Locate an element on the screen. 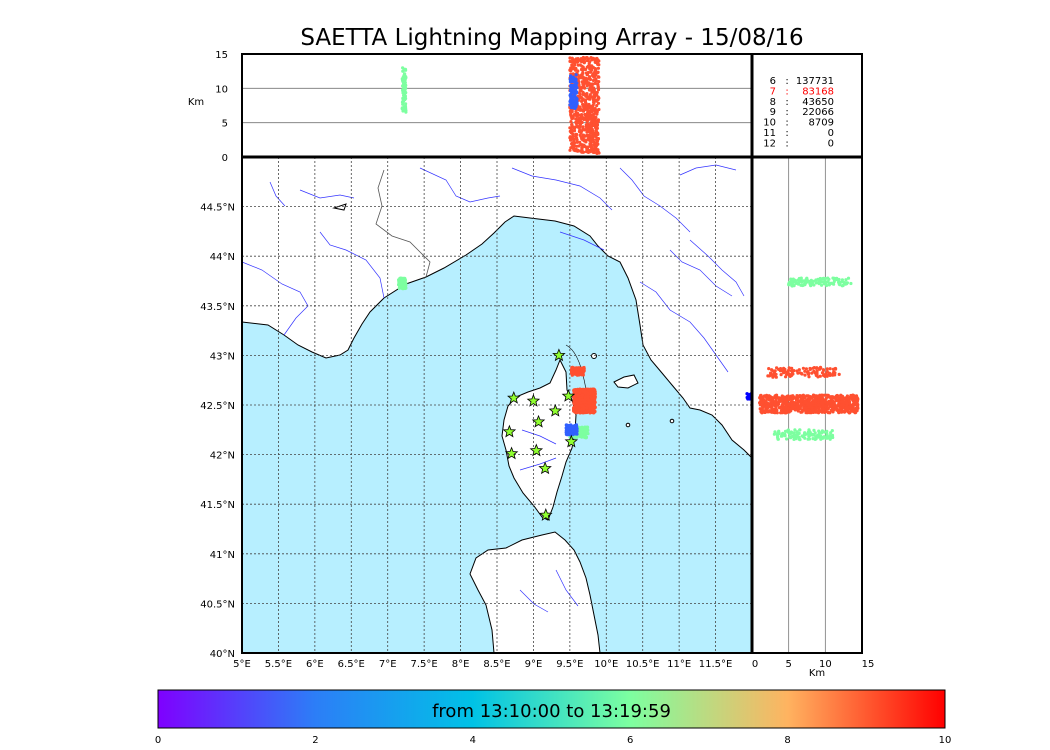  altitude-tick-label: 0 is located at coordinates (225, 158).